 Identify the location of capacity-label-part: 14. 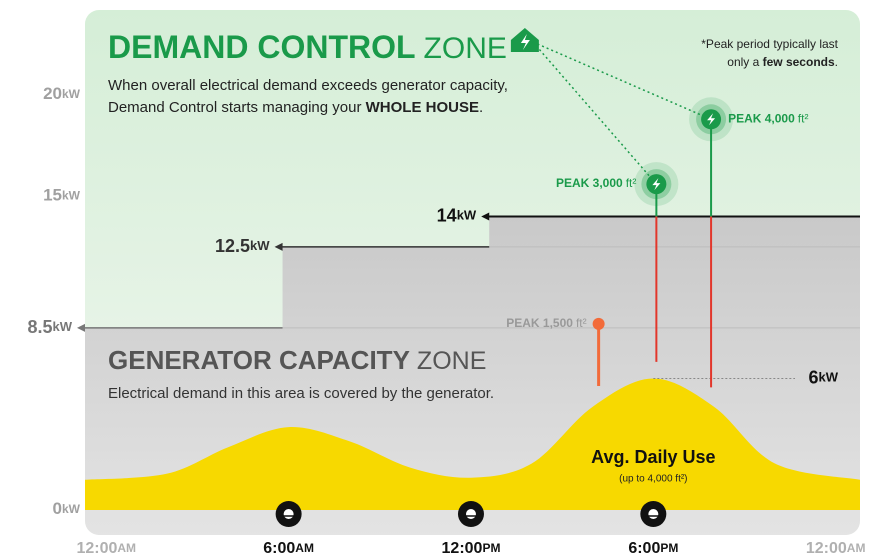
(447, 215).